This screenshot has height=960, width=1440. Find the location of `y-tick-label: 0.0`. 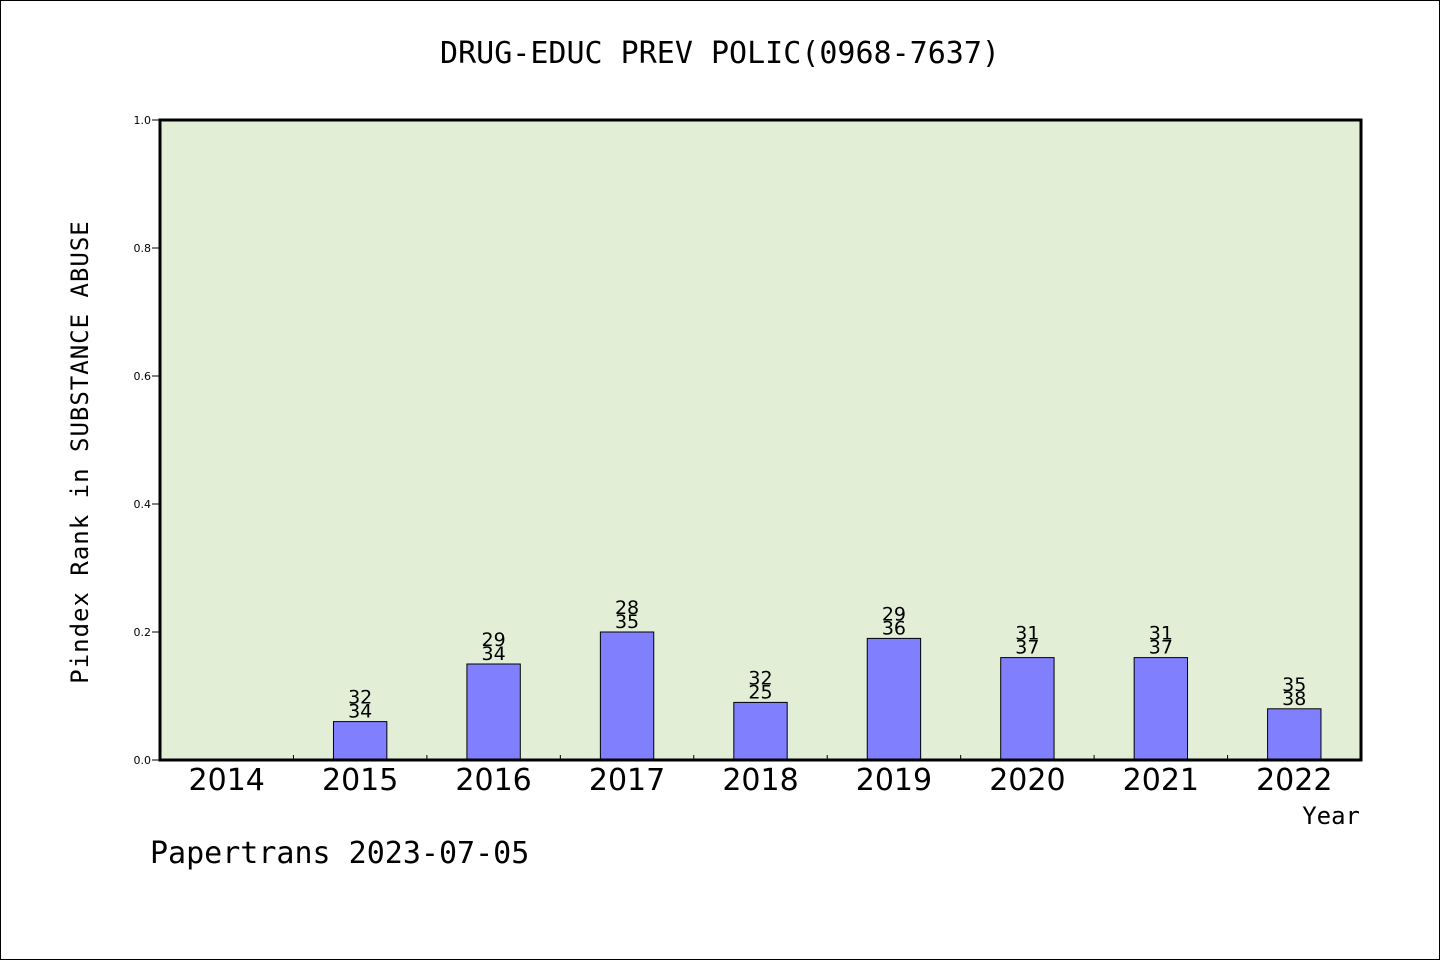

y-tick-label: 0.0 is located at coordinates (143, 760).